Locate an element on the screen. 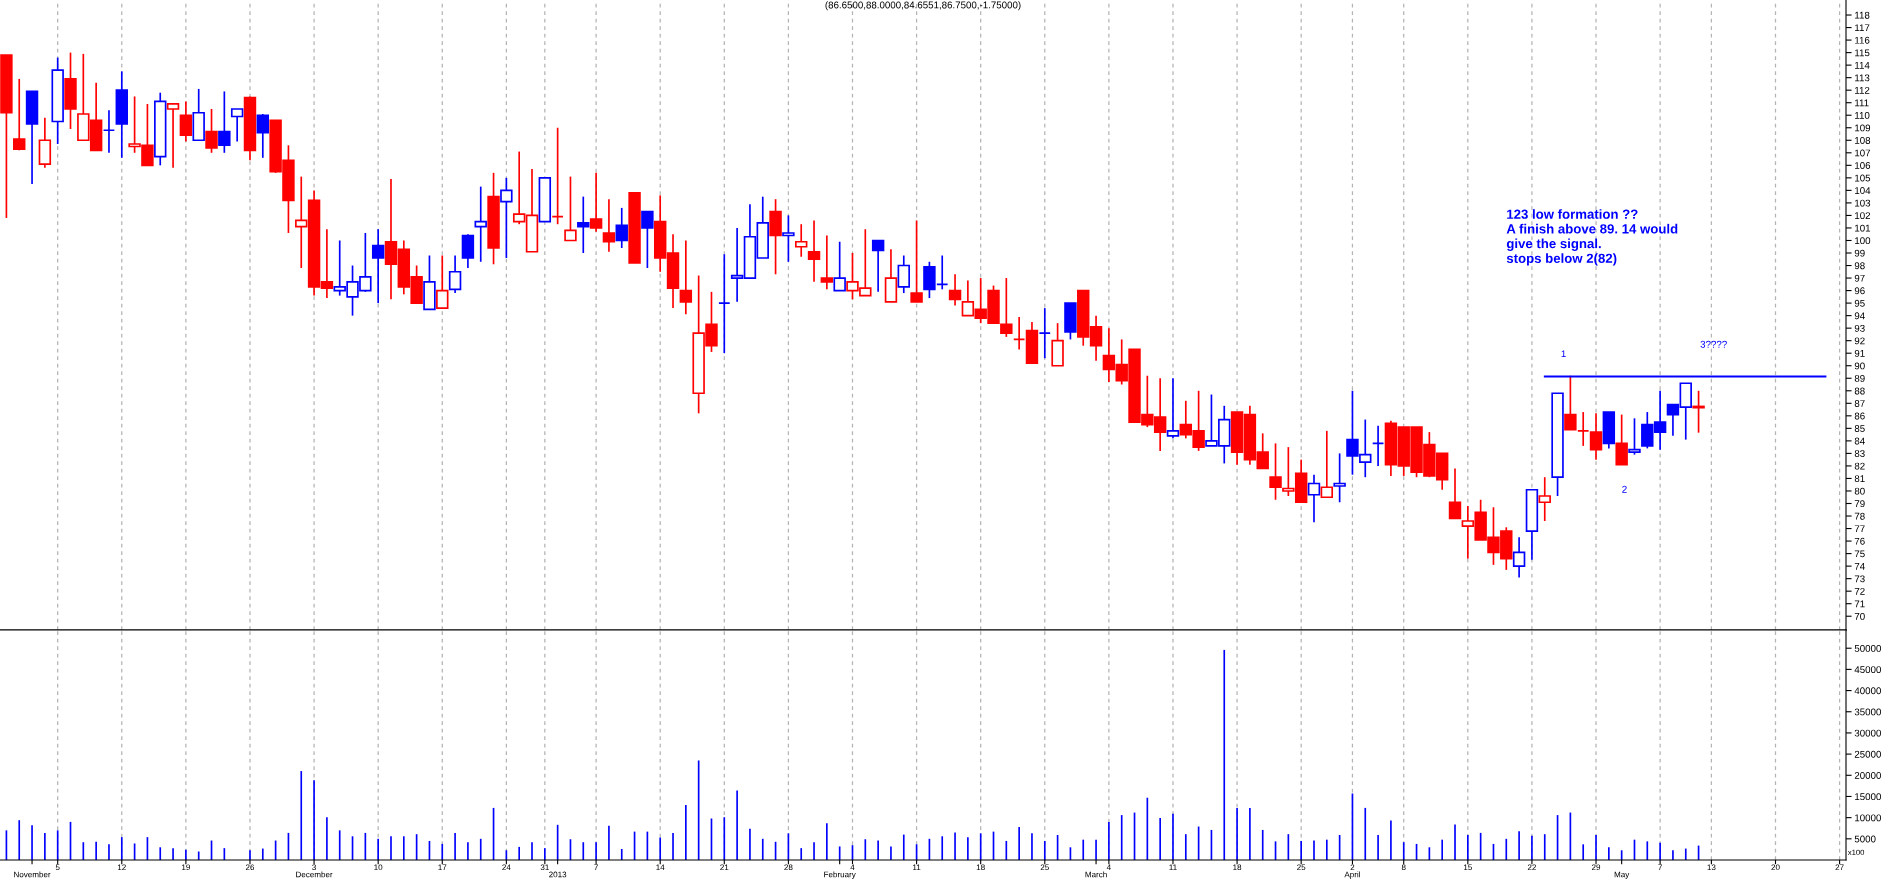 This screenshot has height=885, width=1883. x-tick-label: 28 is located at coordinates (788, 867).